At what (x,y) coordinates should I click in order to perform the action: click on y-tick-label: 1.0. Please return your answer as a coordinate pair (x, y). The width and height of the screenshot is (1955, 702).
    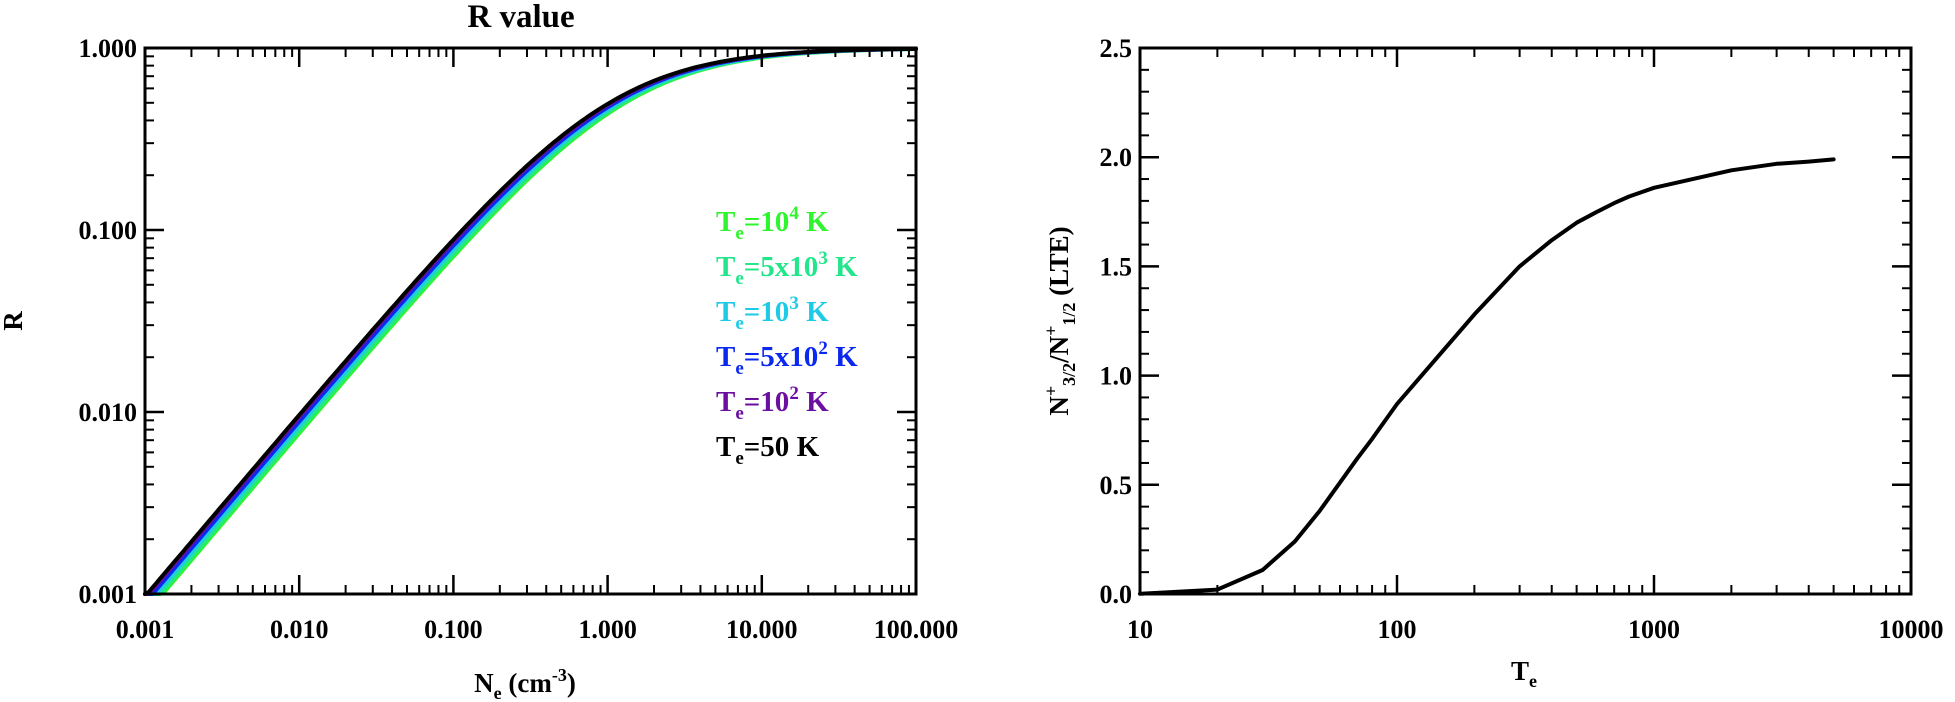
    Looking at the image, I should click on (1116, 376).